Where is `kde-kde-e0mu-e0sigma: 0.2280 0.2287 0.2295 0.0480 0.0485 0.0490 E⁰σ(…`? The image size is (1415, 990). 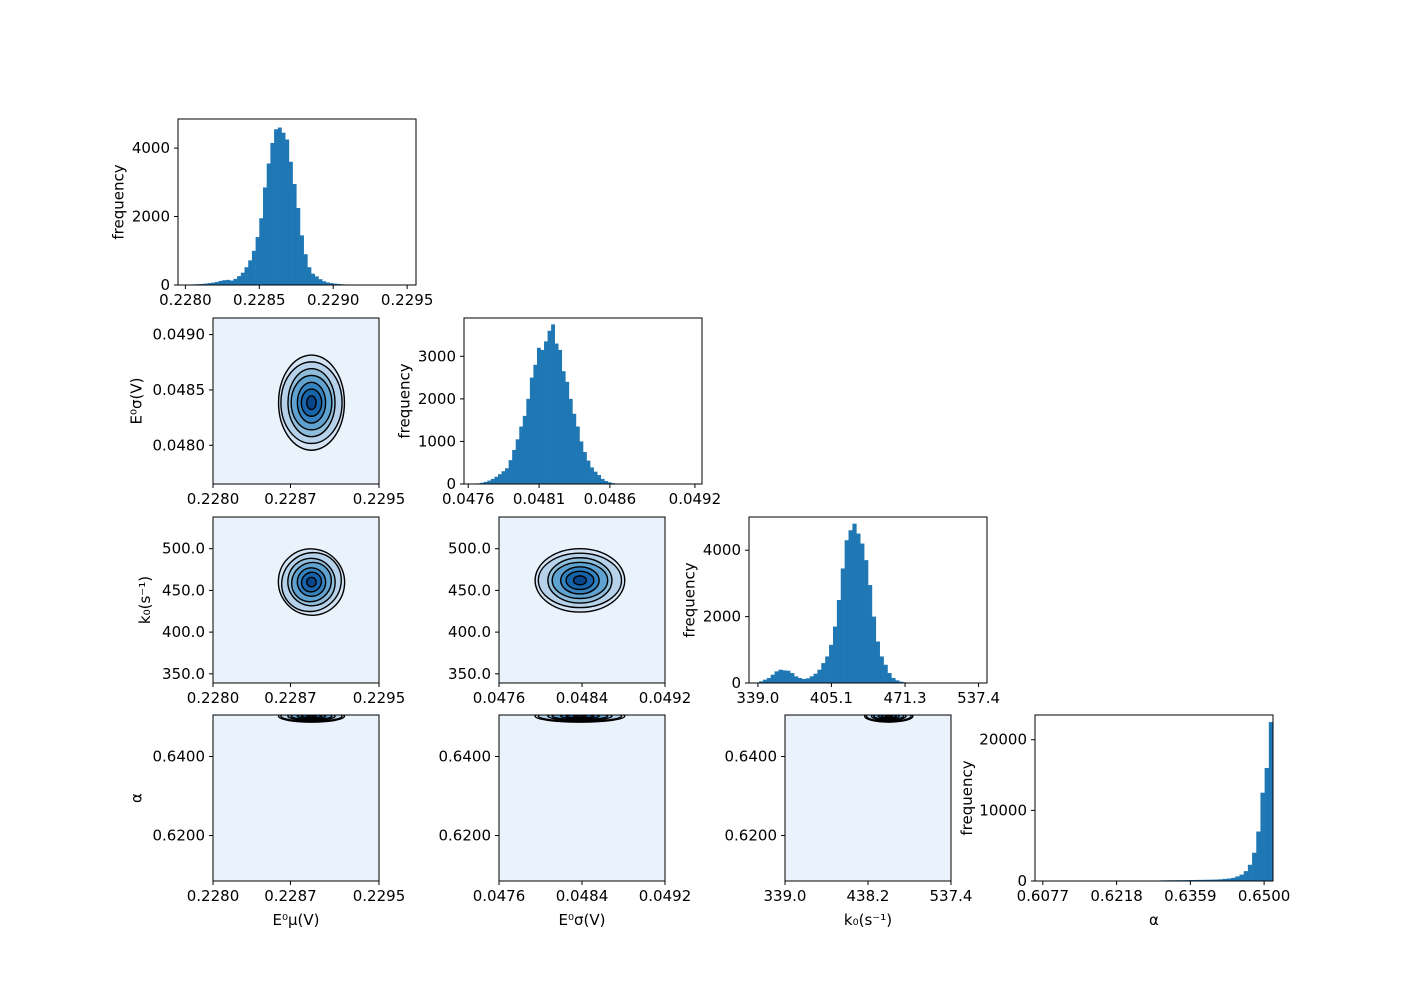
kde-kde-e0mu-e0sigma: 0.2280 0.2287 0.2295 0.0480 0.0485 0.0490 E⁰σ(… is located at coordinates (266, 412).